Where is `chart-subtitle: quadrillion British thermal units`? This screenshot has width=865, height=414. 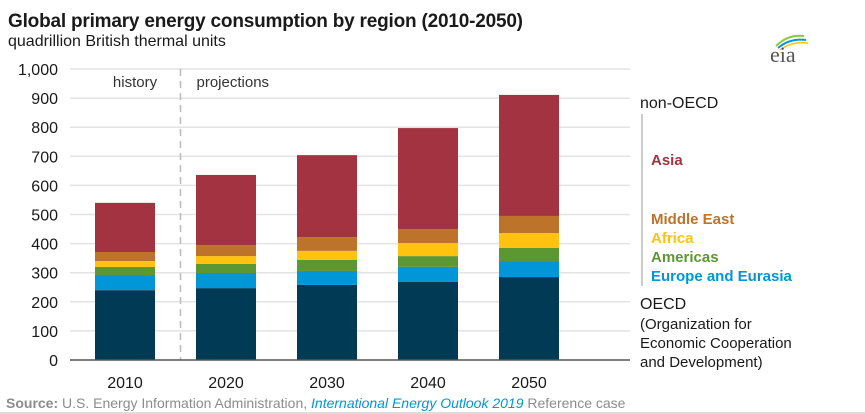 chart-subtitle: quadrillion British thermal units is located at coordinates (117, 41).